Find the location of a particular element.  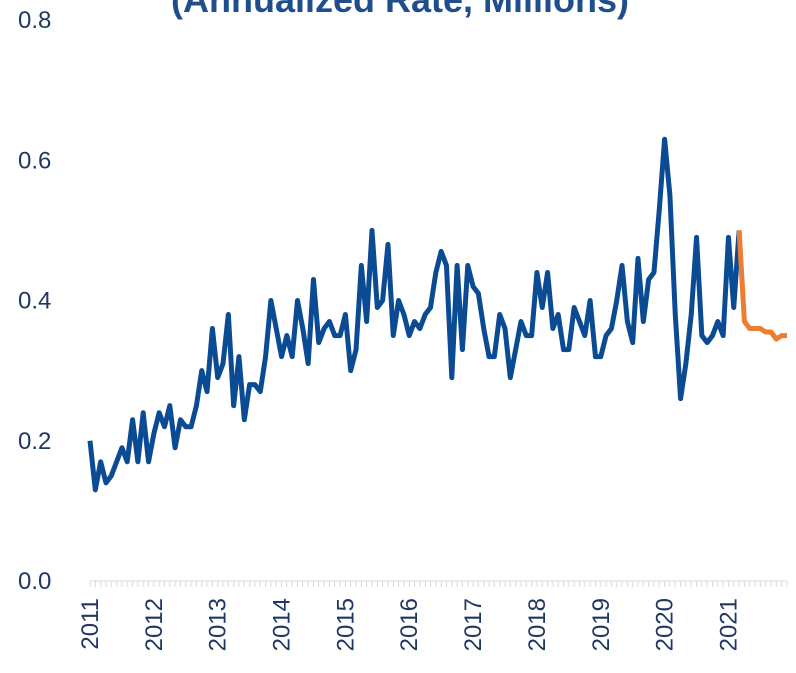

y-tick-label: 0.0 is located at coordinates (34, 581).